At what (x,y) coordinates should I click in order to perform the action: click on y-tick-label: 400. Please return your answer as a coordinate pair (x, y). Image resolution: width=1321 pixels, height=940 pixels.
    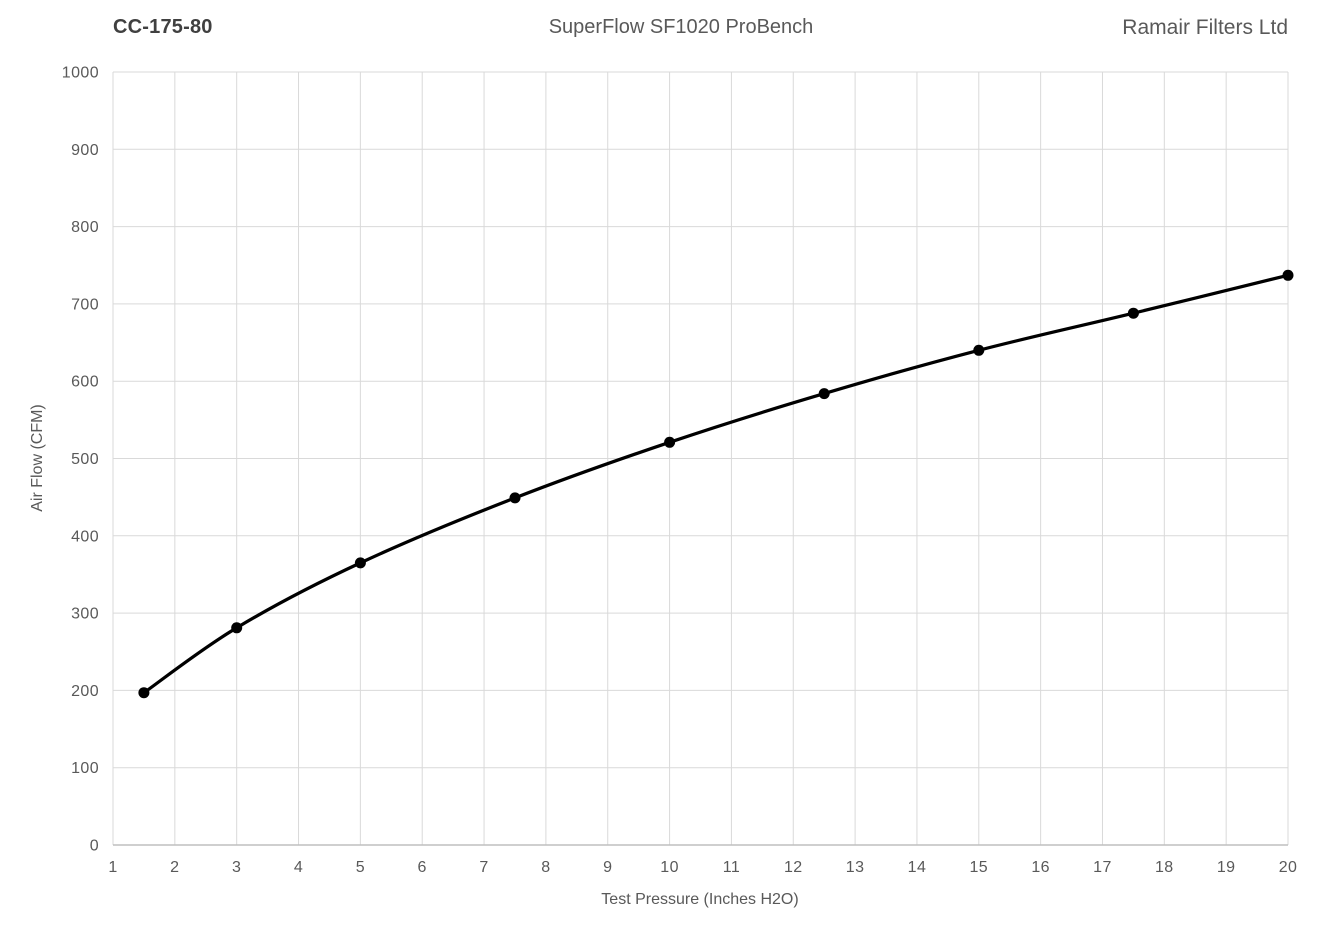
    Looking at the image, I should click on (85, 536).